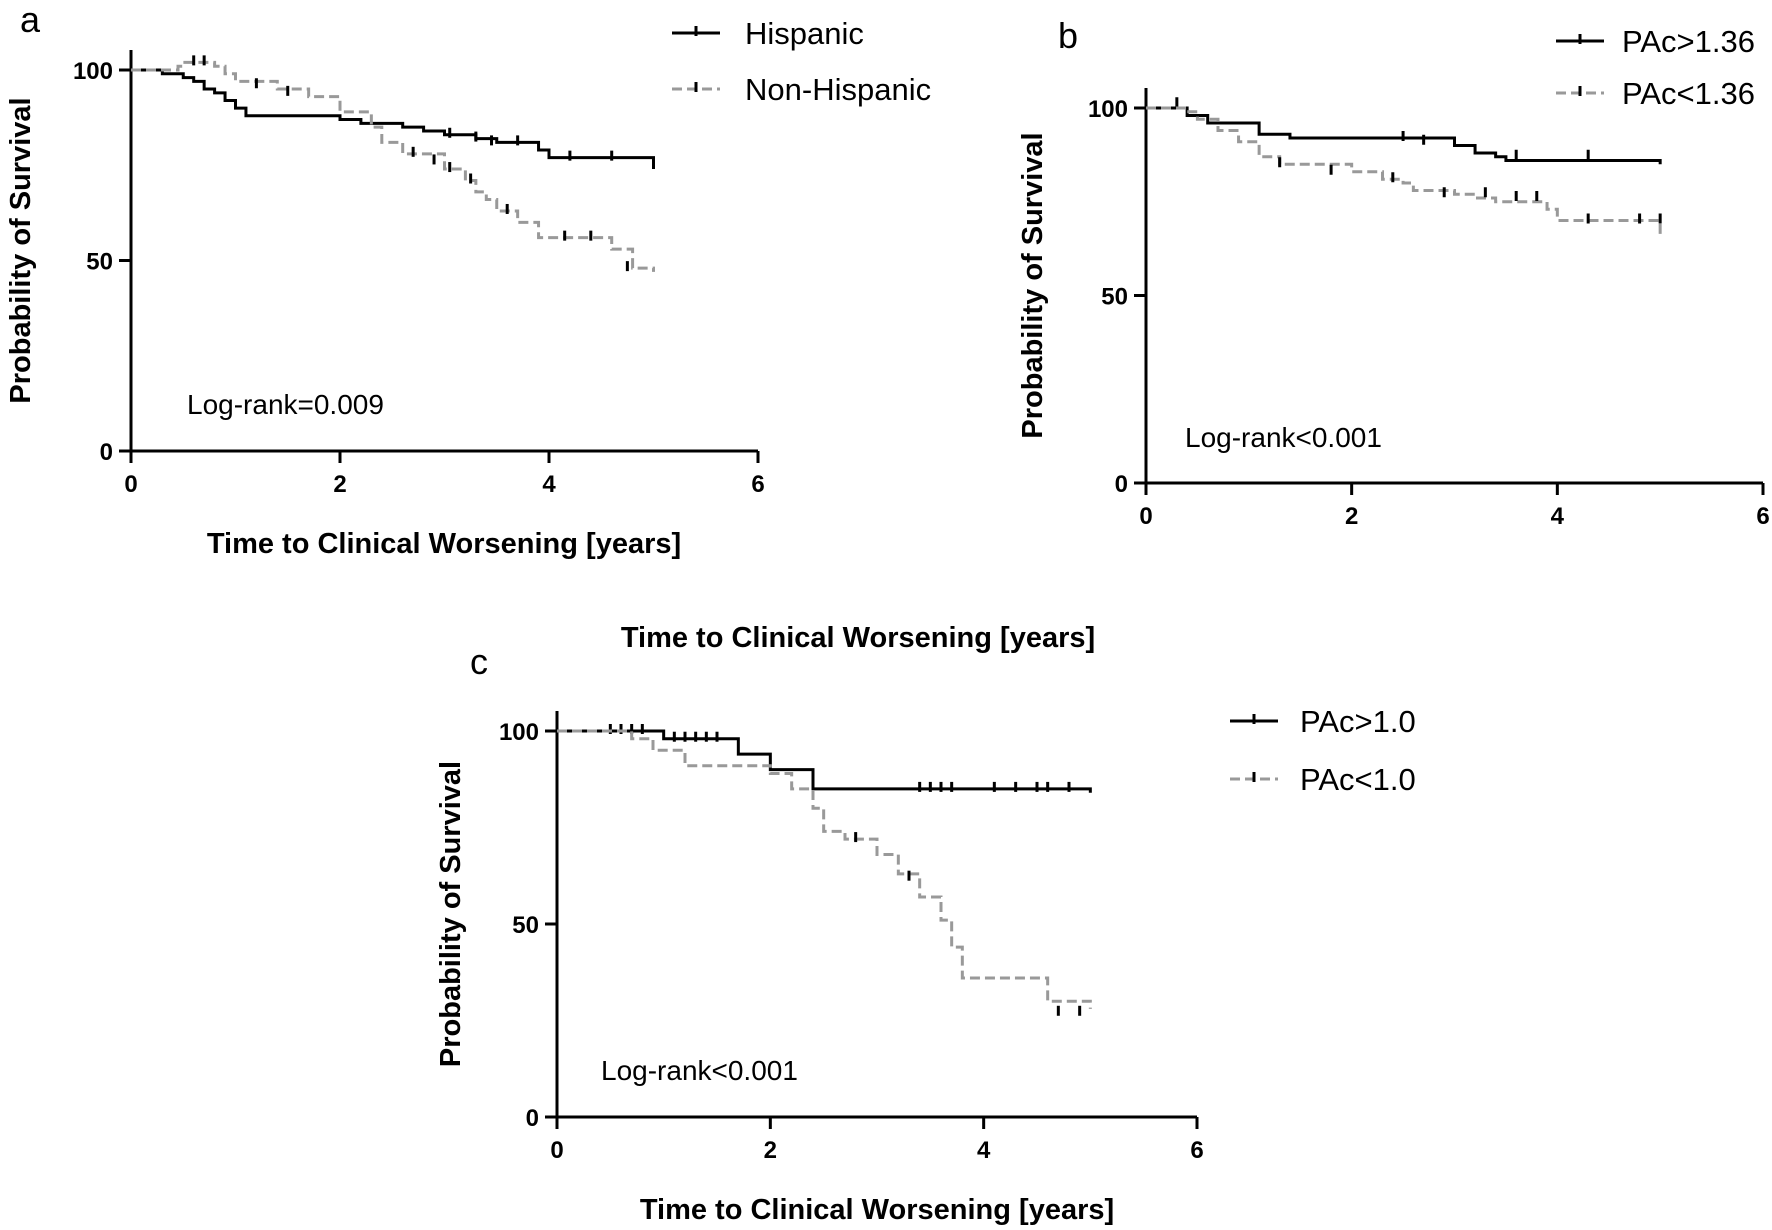 This screenshot has height=1230, width=1772. What do you see at coordinates (479, 661) in the screenshot?
I see `panel-letter: c` at bounding box center [479, 661].